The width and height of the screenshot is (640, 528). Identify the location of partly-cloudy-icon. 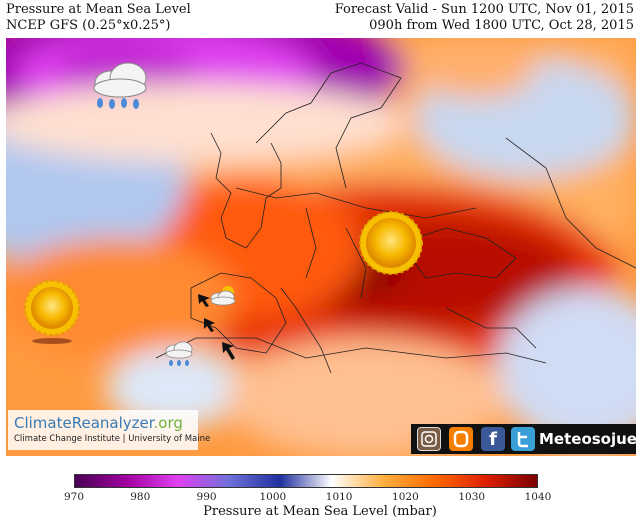
(223, 296).